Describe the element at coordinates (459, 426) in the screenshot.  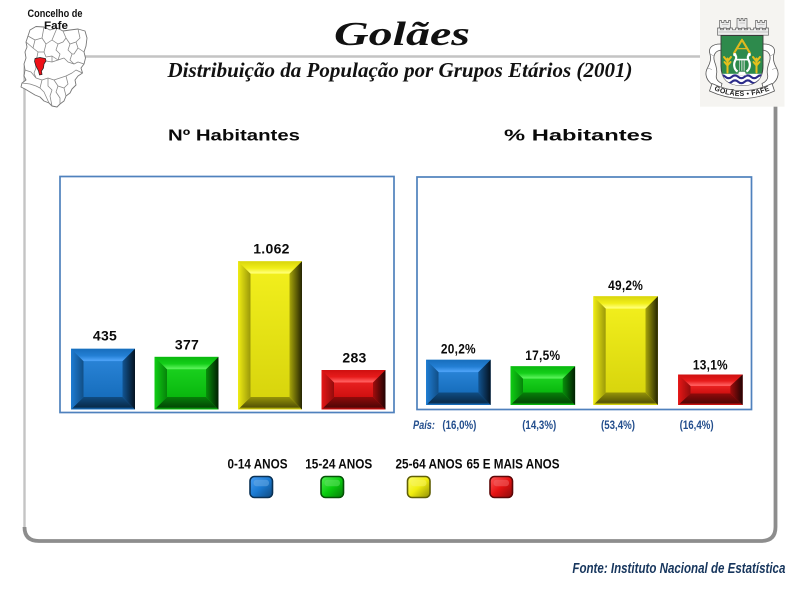
I see `svg-text: (16,0%)` at that location.